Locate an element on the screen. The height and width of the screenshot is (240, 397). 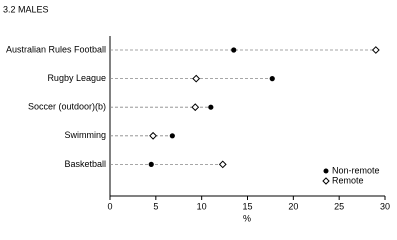
legend-label: Non-remote is located at coordinates (356, 170).